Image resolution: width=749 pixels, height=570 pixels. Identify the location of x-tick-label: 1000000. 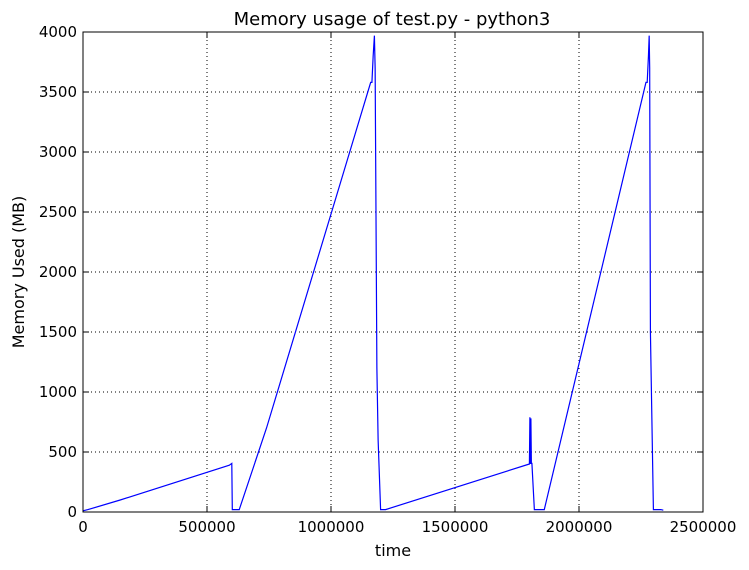
(331, 527).